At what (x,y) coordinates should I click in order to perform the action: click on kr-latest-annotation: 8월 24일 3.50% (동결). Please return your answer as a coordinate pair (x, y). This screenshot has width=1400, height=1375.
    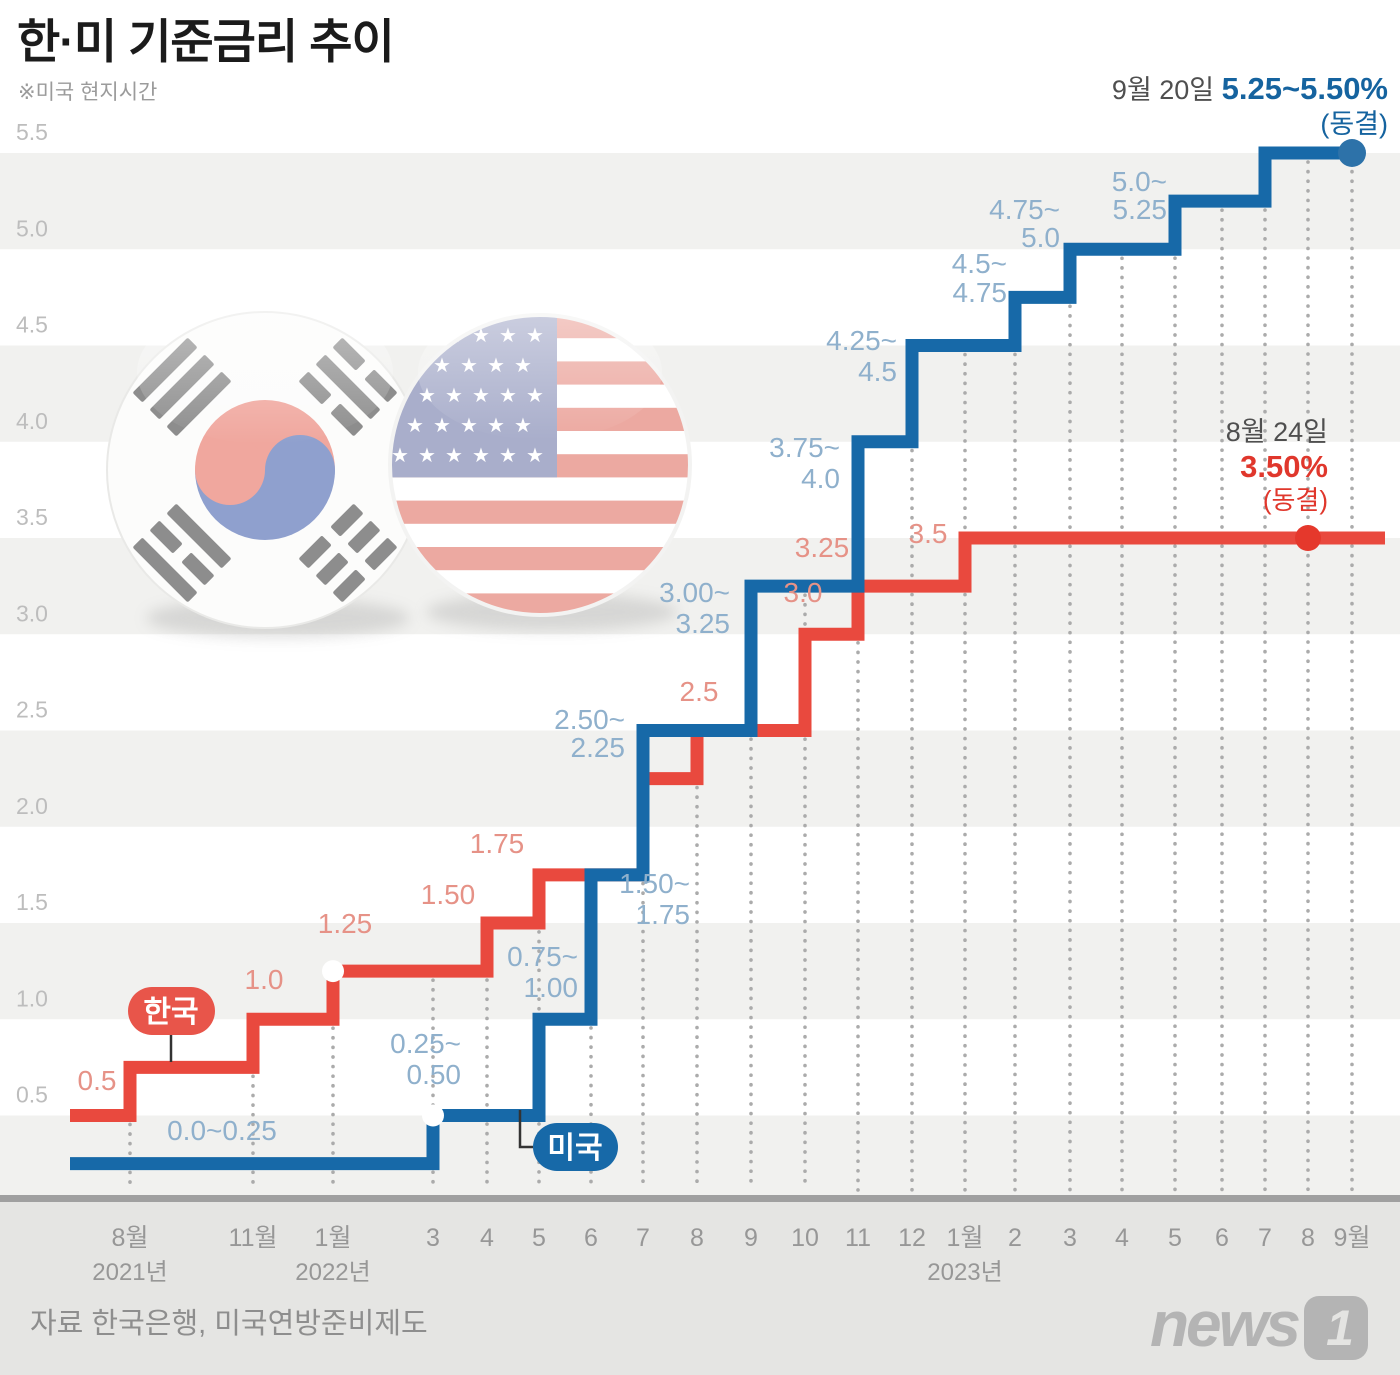
    Looking at the image, I should click on (1277, 466).